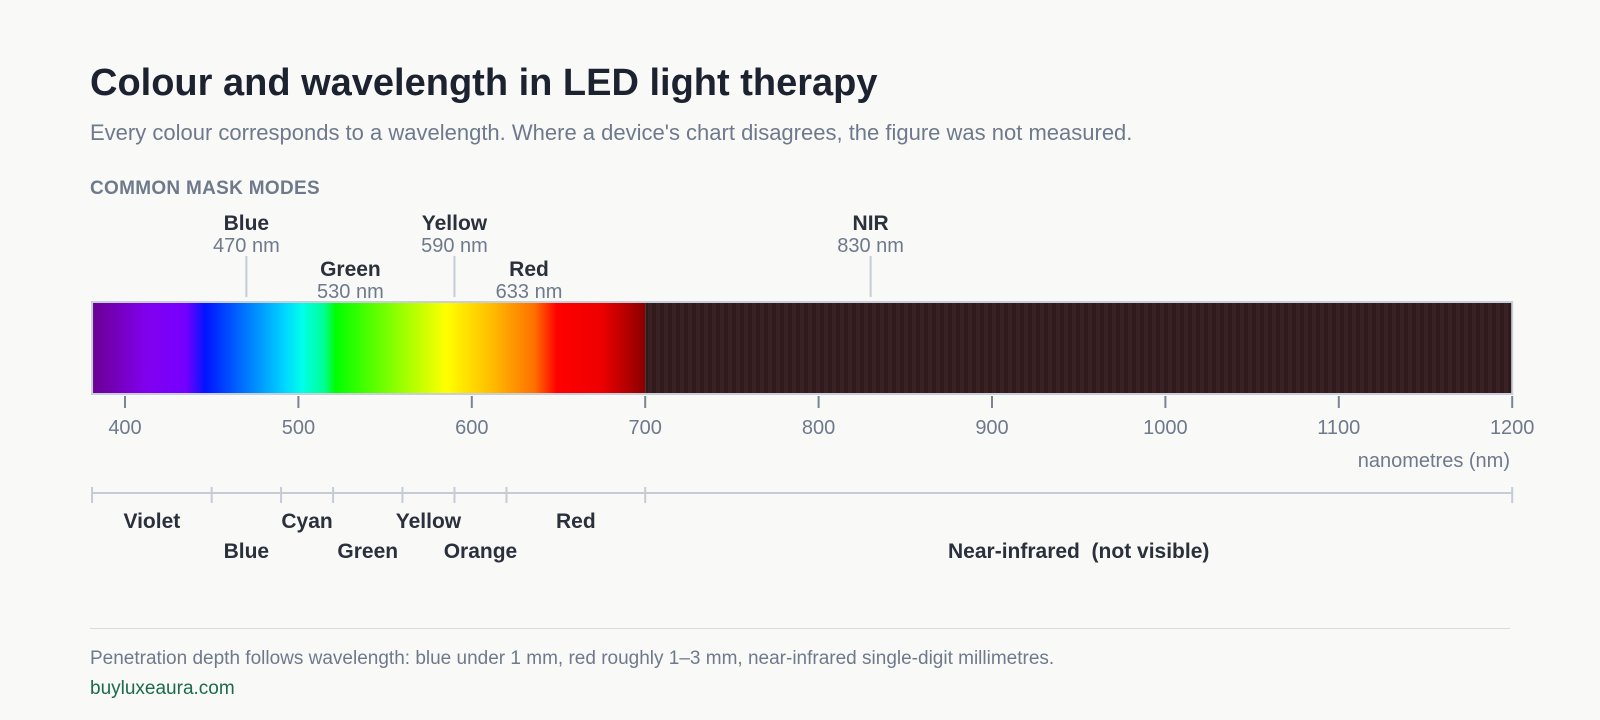 Image resolution: width=1600 pixels, height=720 pixels. I want to click on band-label: Yellow, so click(429, 521).